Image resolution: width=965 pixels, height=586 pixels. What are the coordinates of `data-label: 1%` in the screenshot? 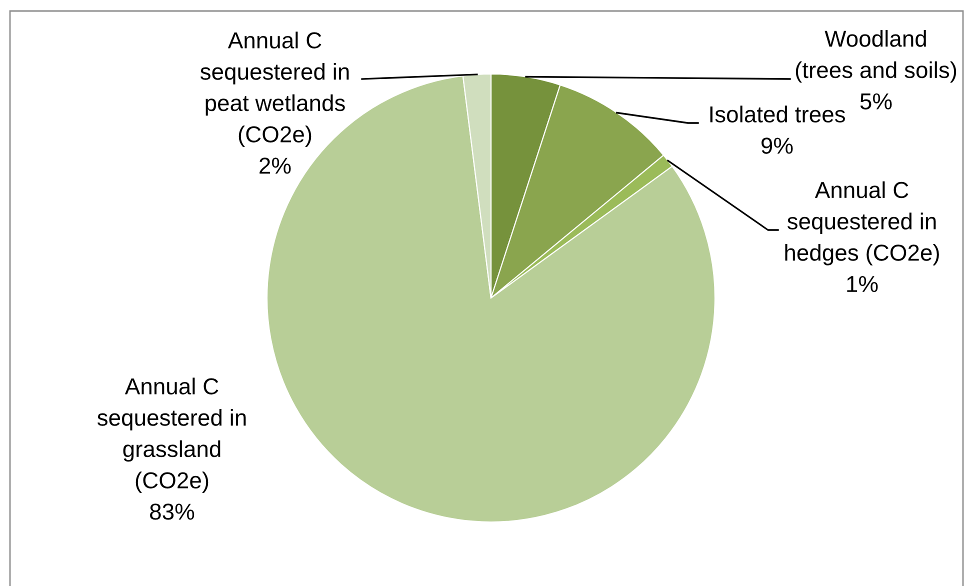 It's located at (862, 284).